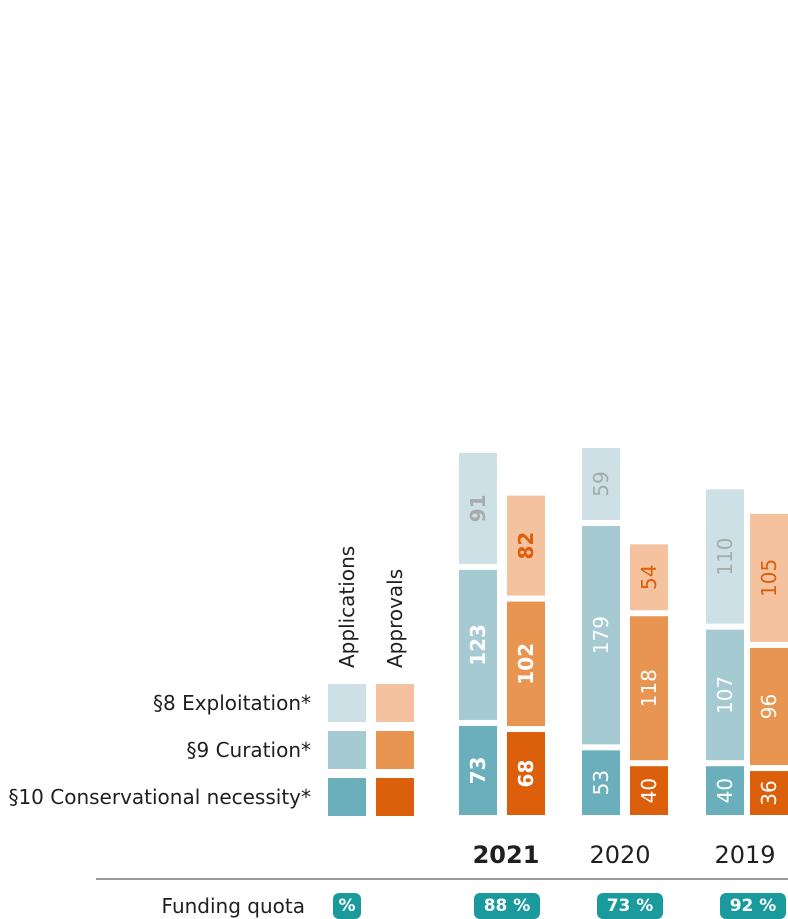 The height and width of the screenshot is (919, 788). What do you see at coordinates (395, 618) in the screenshot?
I see `legend-heading-approvals: Approvals` at bounding box center [395, 618].